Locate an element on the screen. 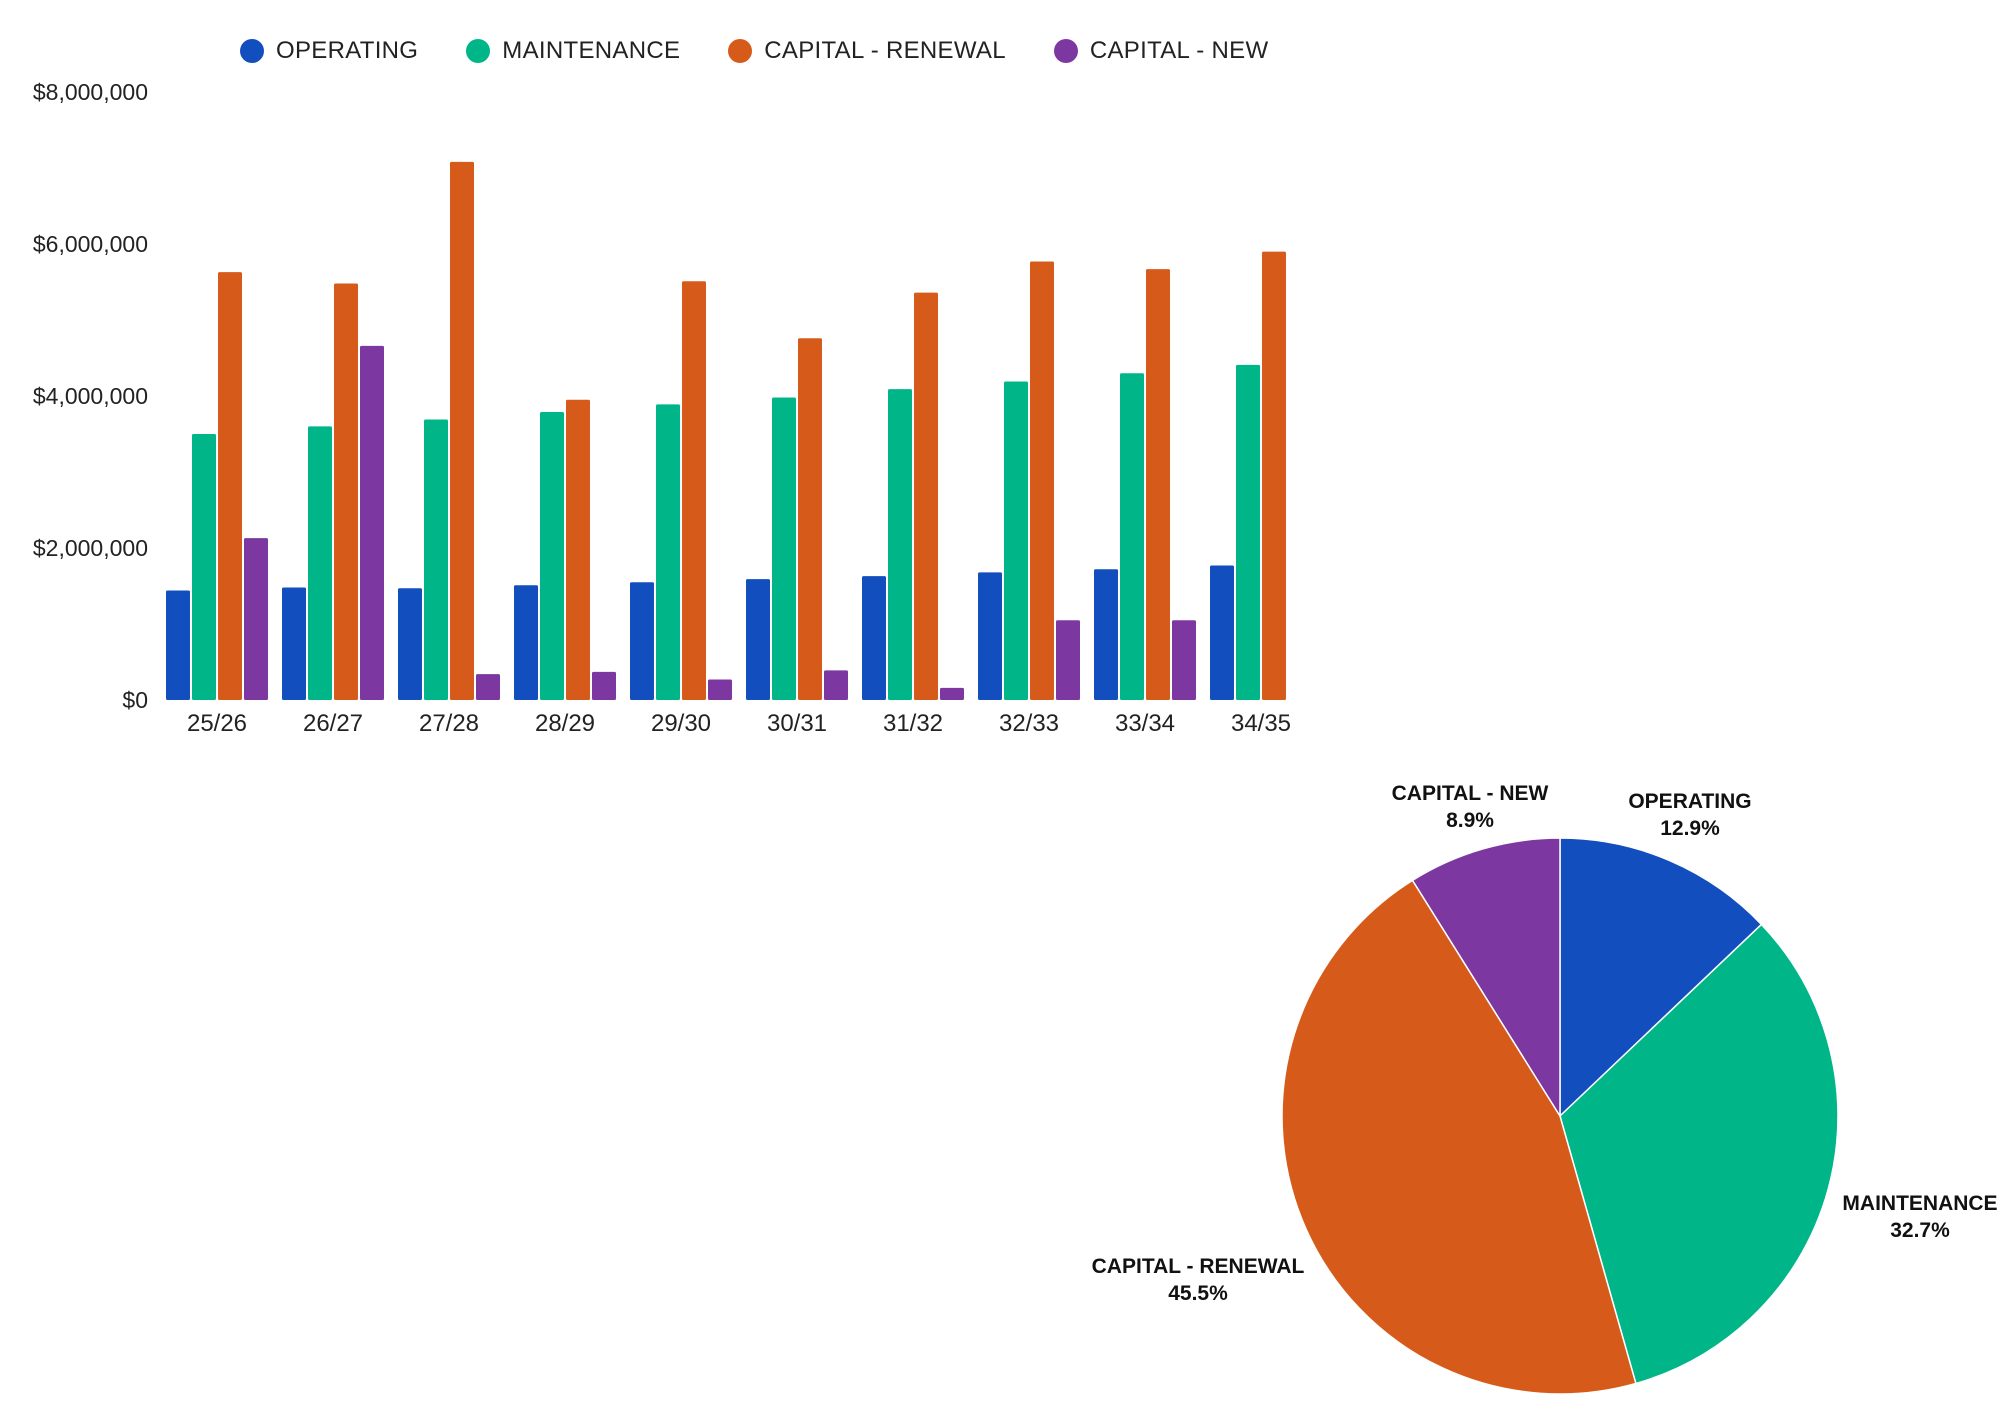  x-tick-label: 25/26 is located at coordinates (217, 723).